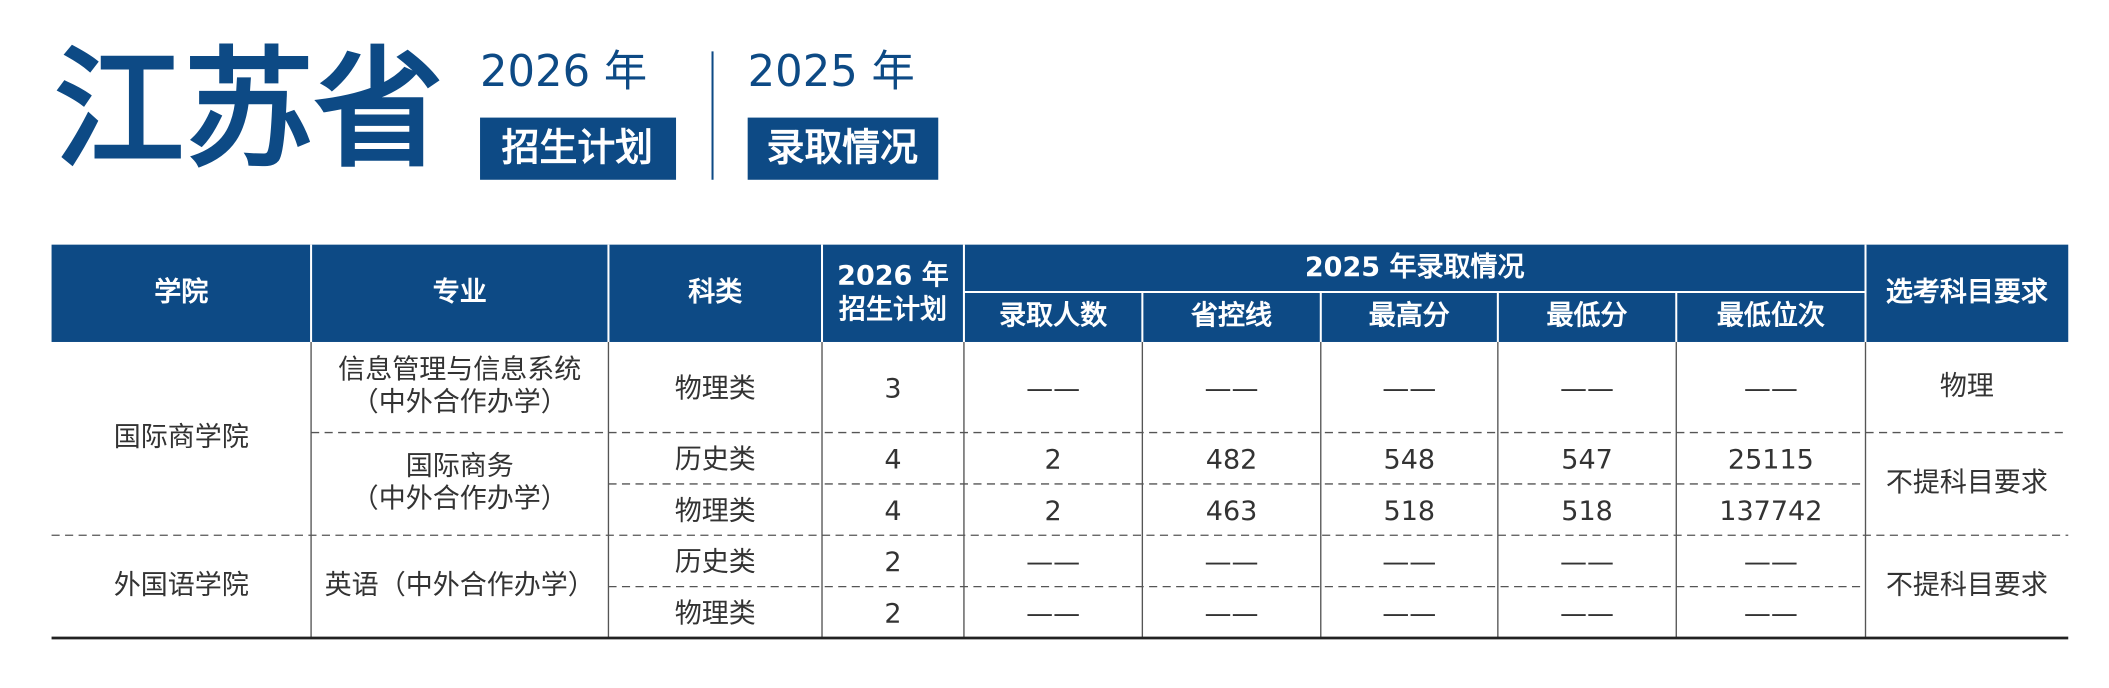 This screenshot has width=2109, height=688. What do you see at coordinates (1587, 315) in the screenshot?
I see `header-cell: 最低分` at bounding box center [1587, 315].